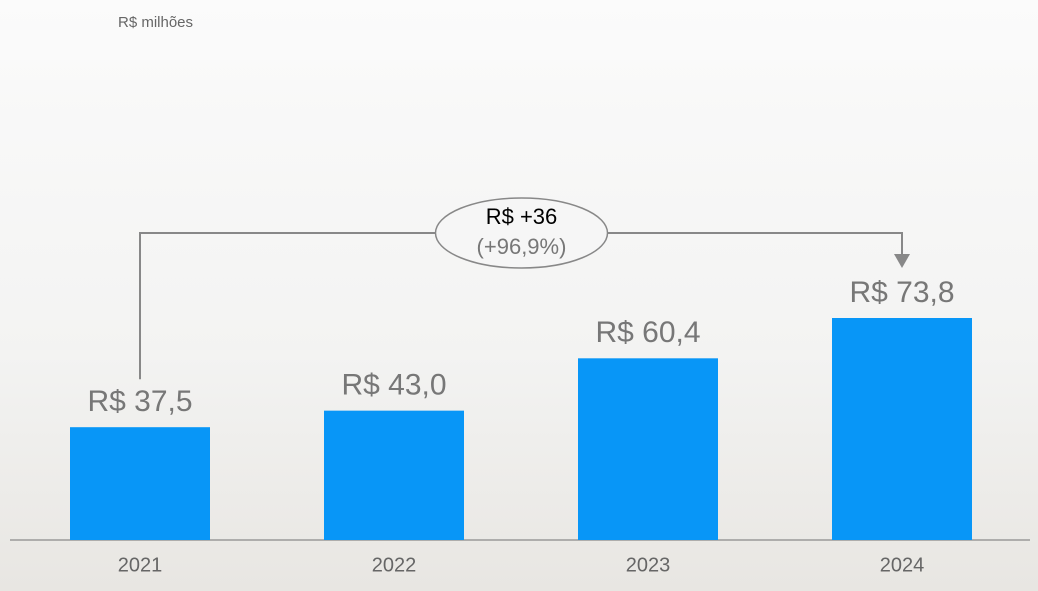 This screenshot has height=591, width=1038. I want to click on value-label: R$ 37,5, so click(139, 401).